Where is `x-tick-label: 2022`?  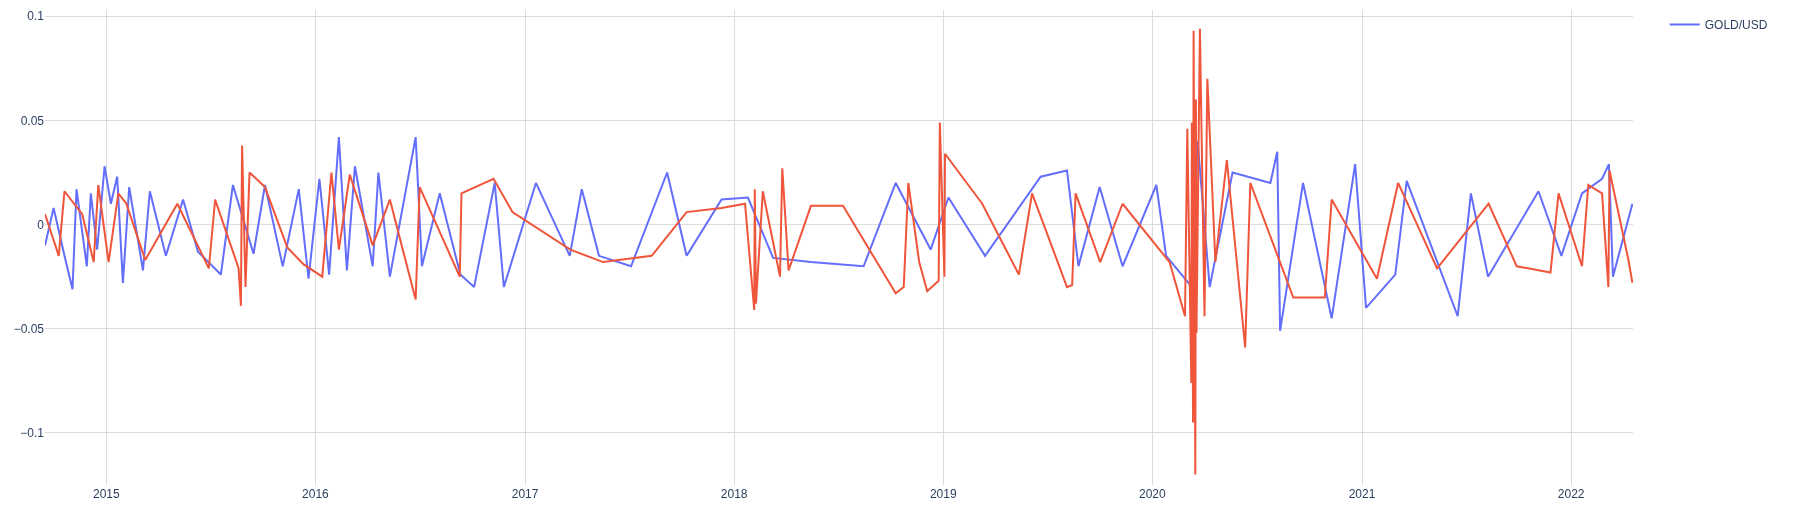 x-tick-label: 2022 is located at coordinates (1571, 494).